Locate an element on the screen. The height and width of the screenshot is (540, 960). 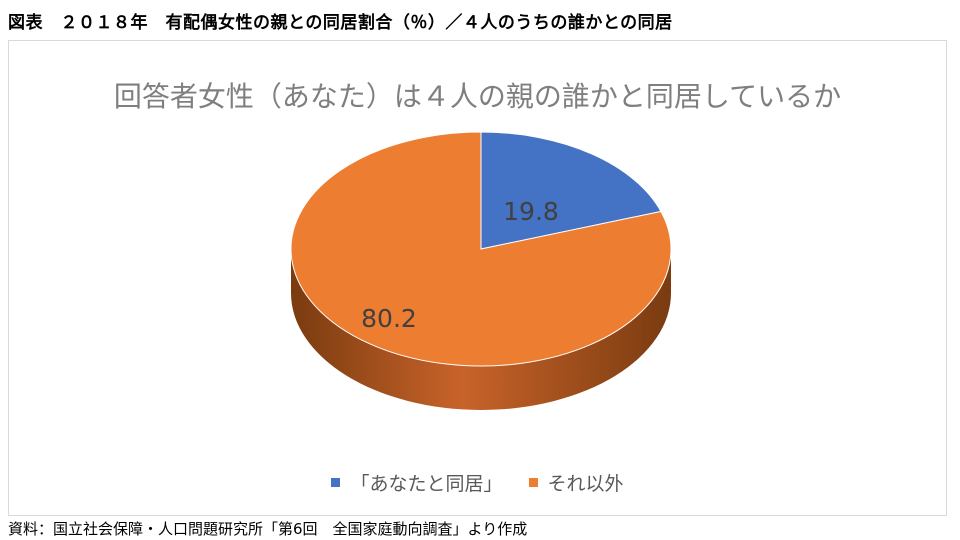
legend-label-other: それ以外 is located at coordinates (585, 484).